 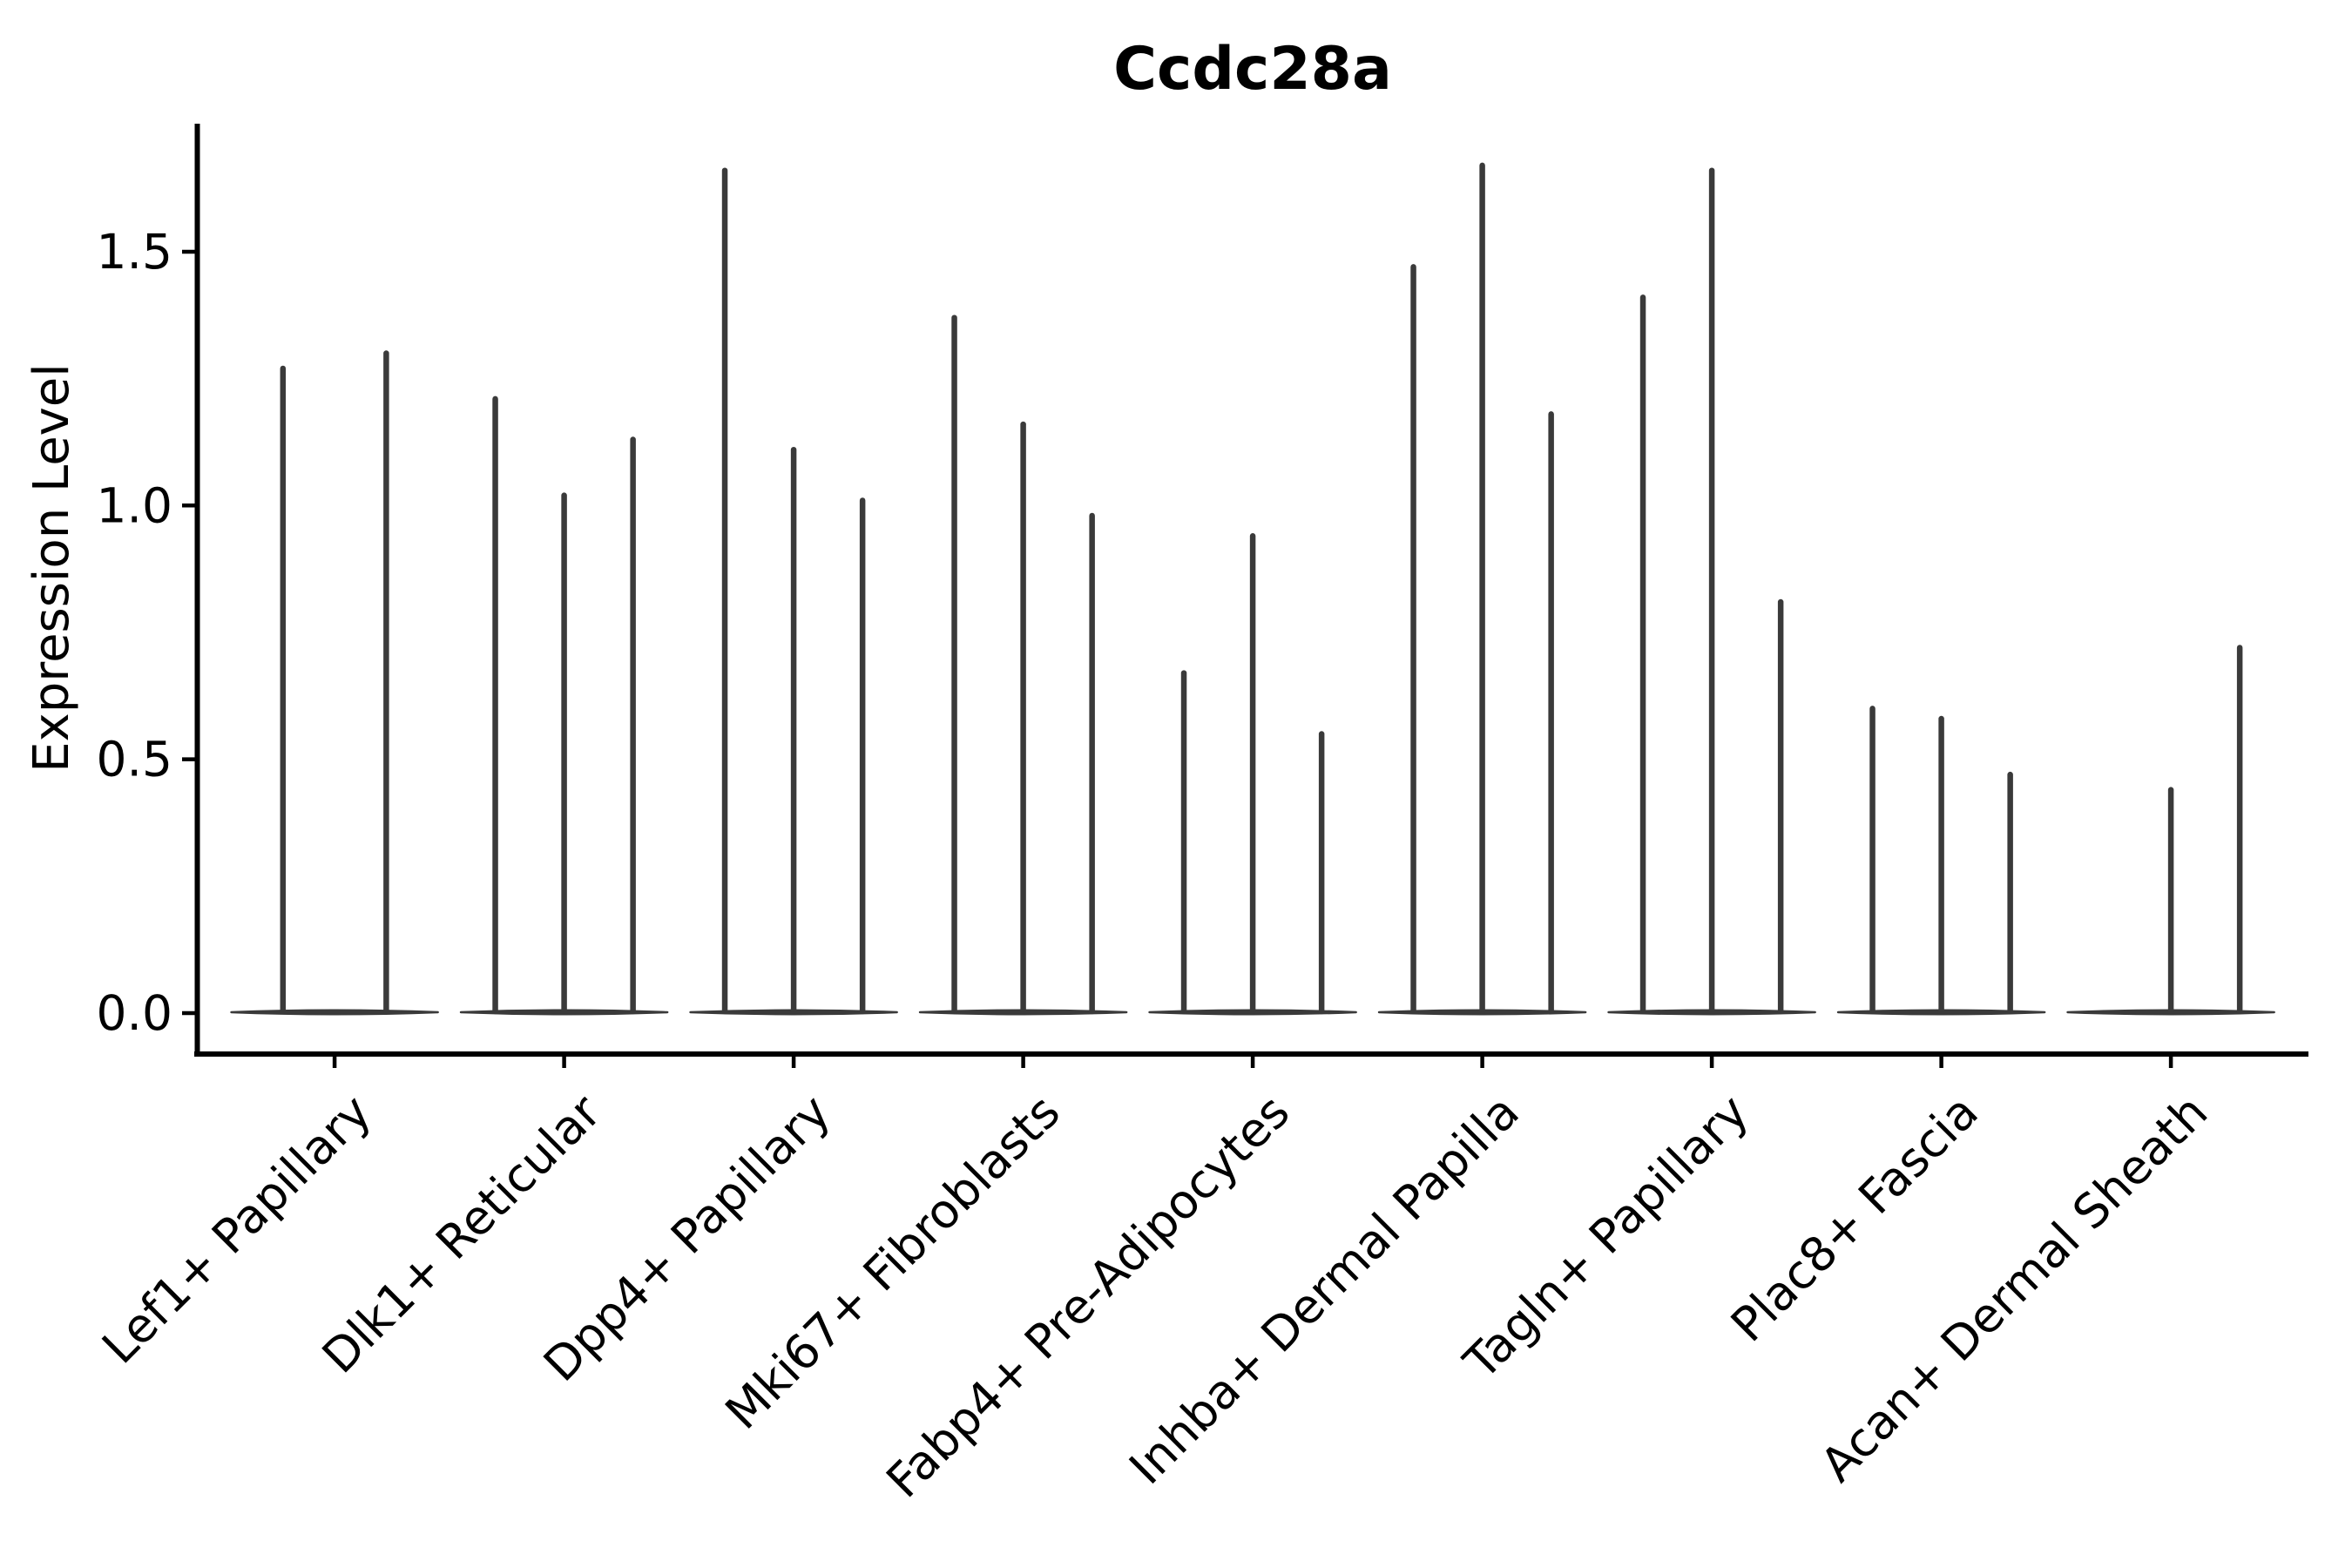 What do you see at coordinates (52, 568) in the screenshot?
I see `y-axis-label: Expression Level` at bounding box center [52, 568].